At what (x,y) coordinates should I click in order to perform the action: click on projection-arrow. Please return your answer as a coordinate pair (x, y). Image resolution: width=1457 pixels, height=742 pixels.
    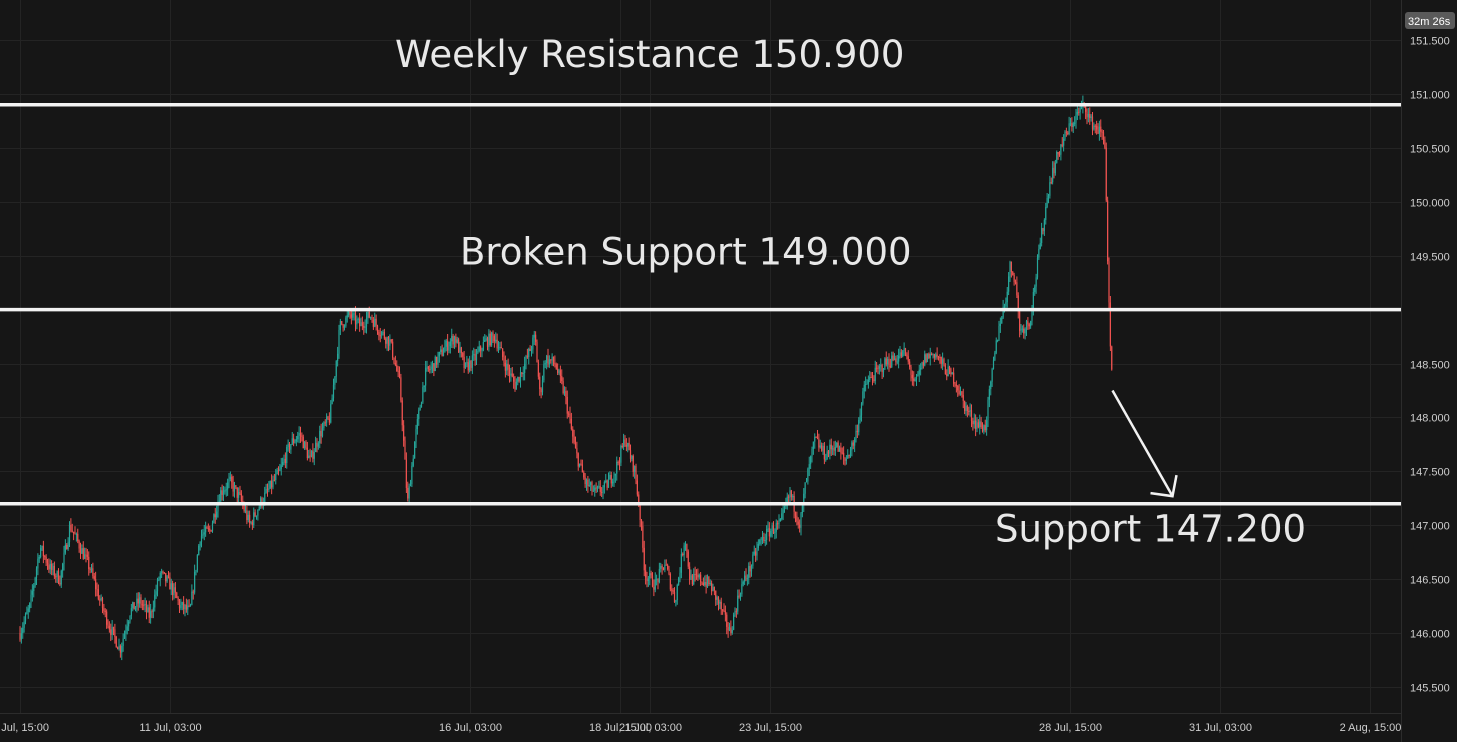
    Looking at the image, I should click on (1144, 443).